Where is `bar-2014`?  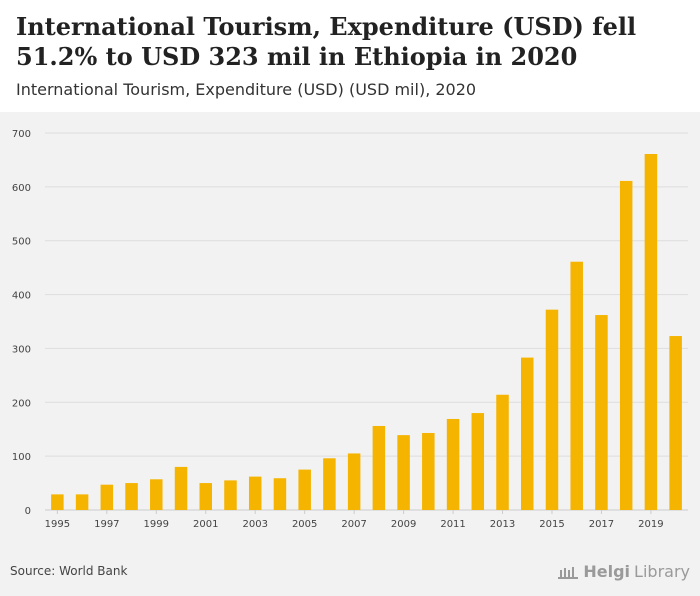 bar-2014 is located at coordinates (527, 433).